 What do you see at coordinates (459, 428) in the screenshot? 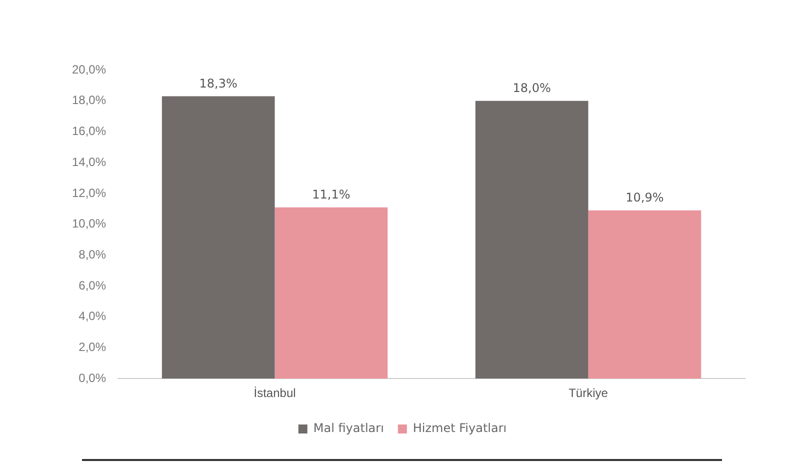
I see `legend-label: Hizmet Fiyatları` at bounding box center [459, 428].